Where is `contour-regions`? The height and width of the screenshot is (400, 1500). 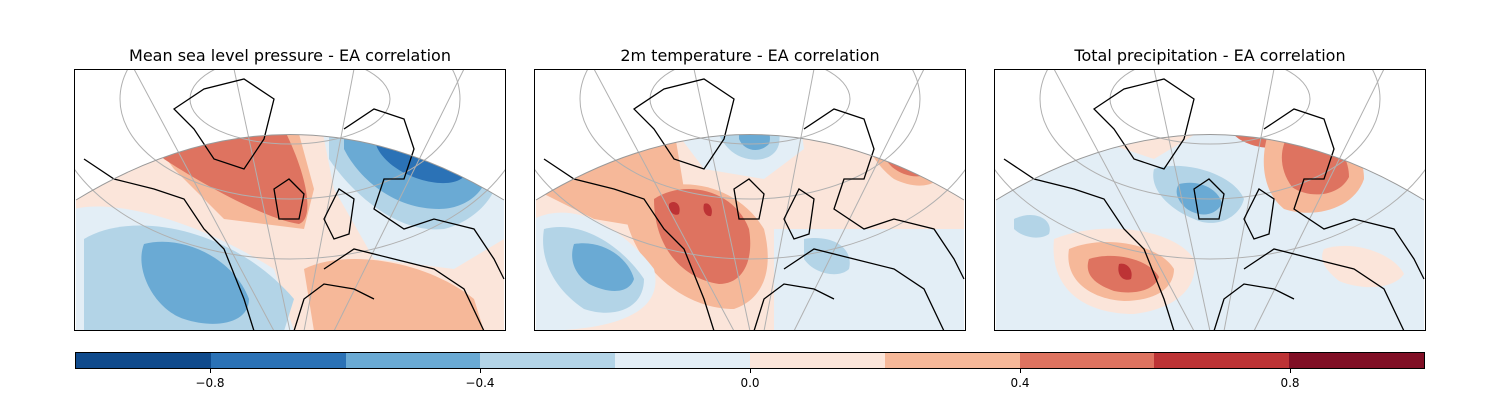 contour-regions is located at coordinates (750, 232).